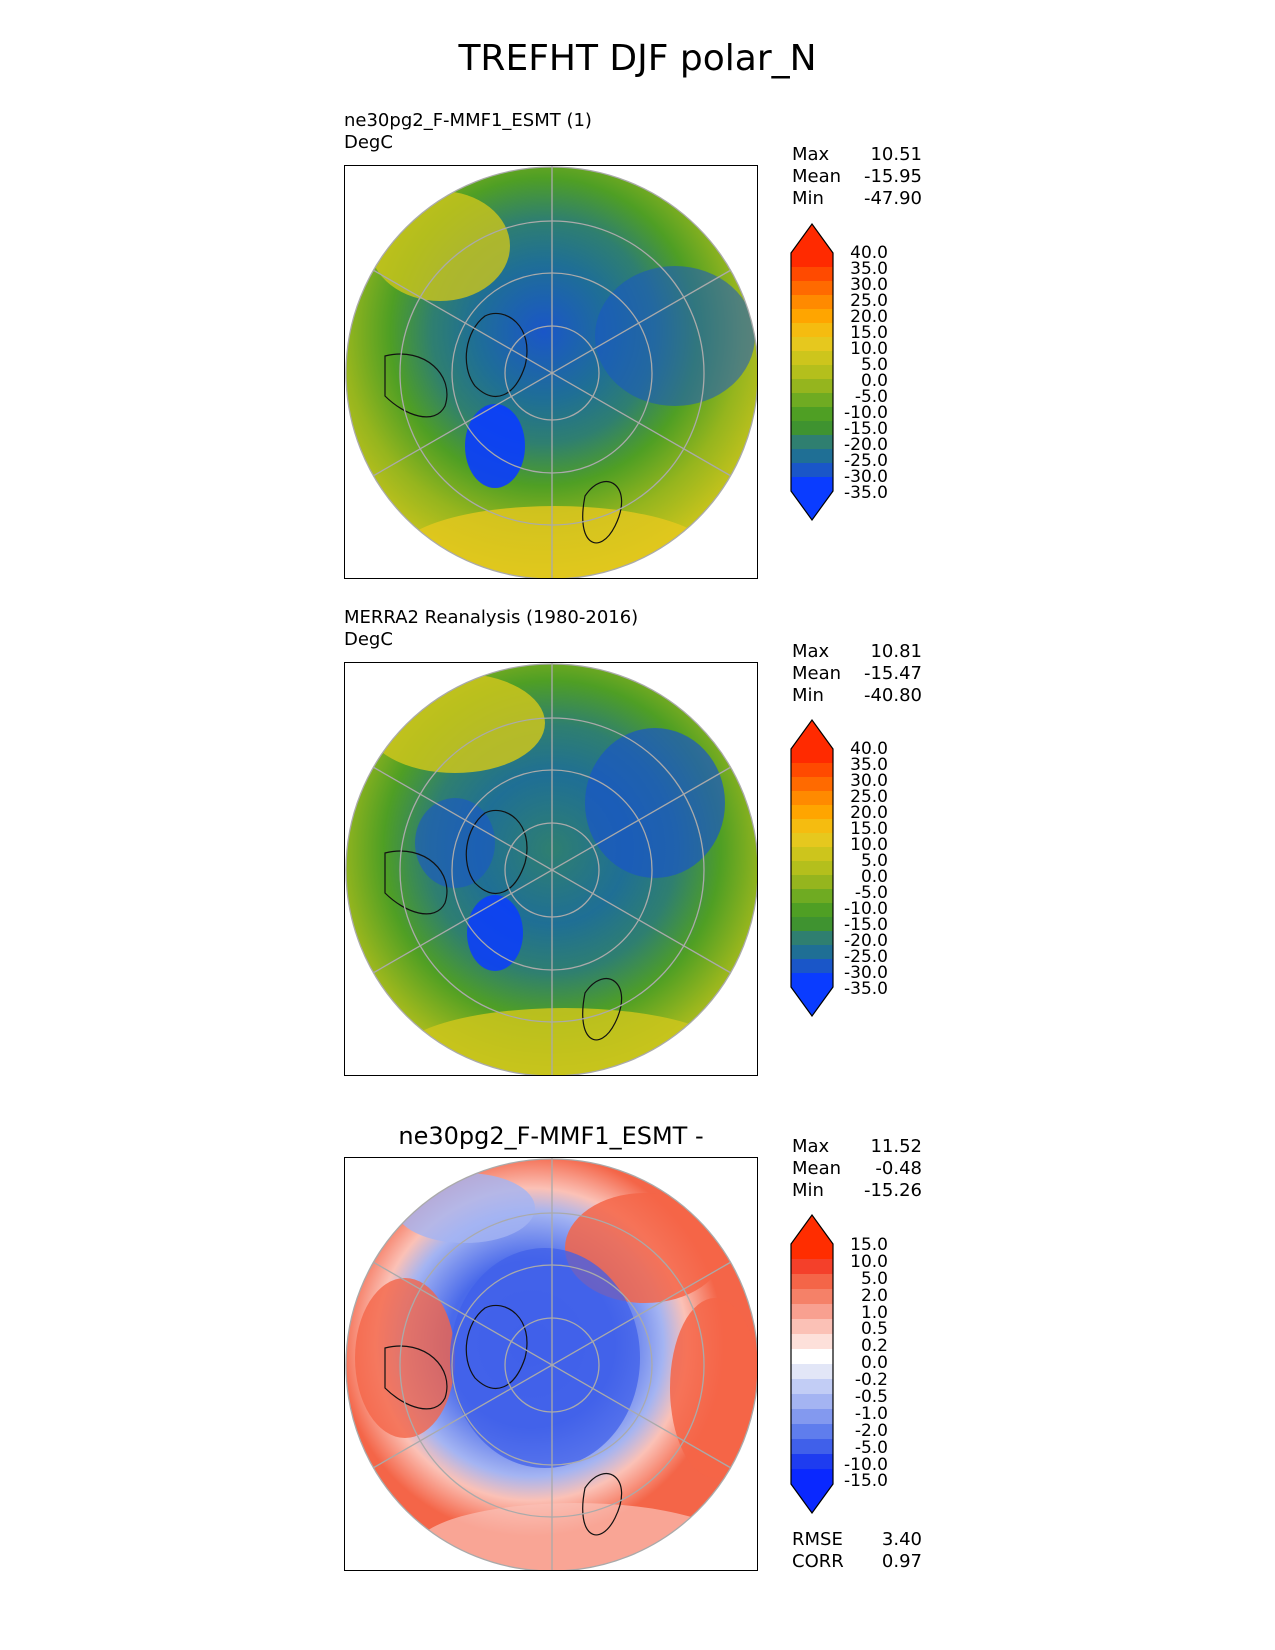 This screenshot has width=1275, height=1650. I want to click on panel-2-map-svg, so click(551, 869).